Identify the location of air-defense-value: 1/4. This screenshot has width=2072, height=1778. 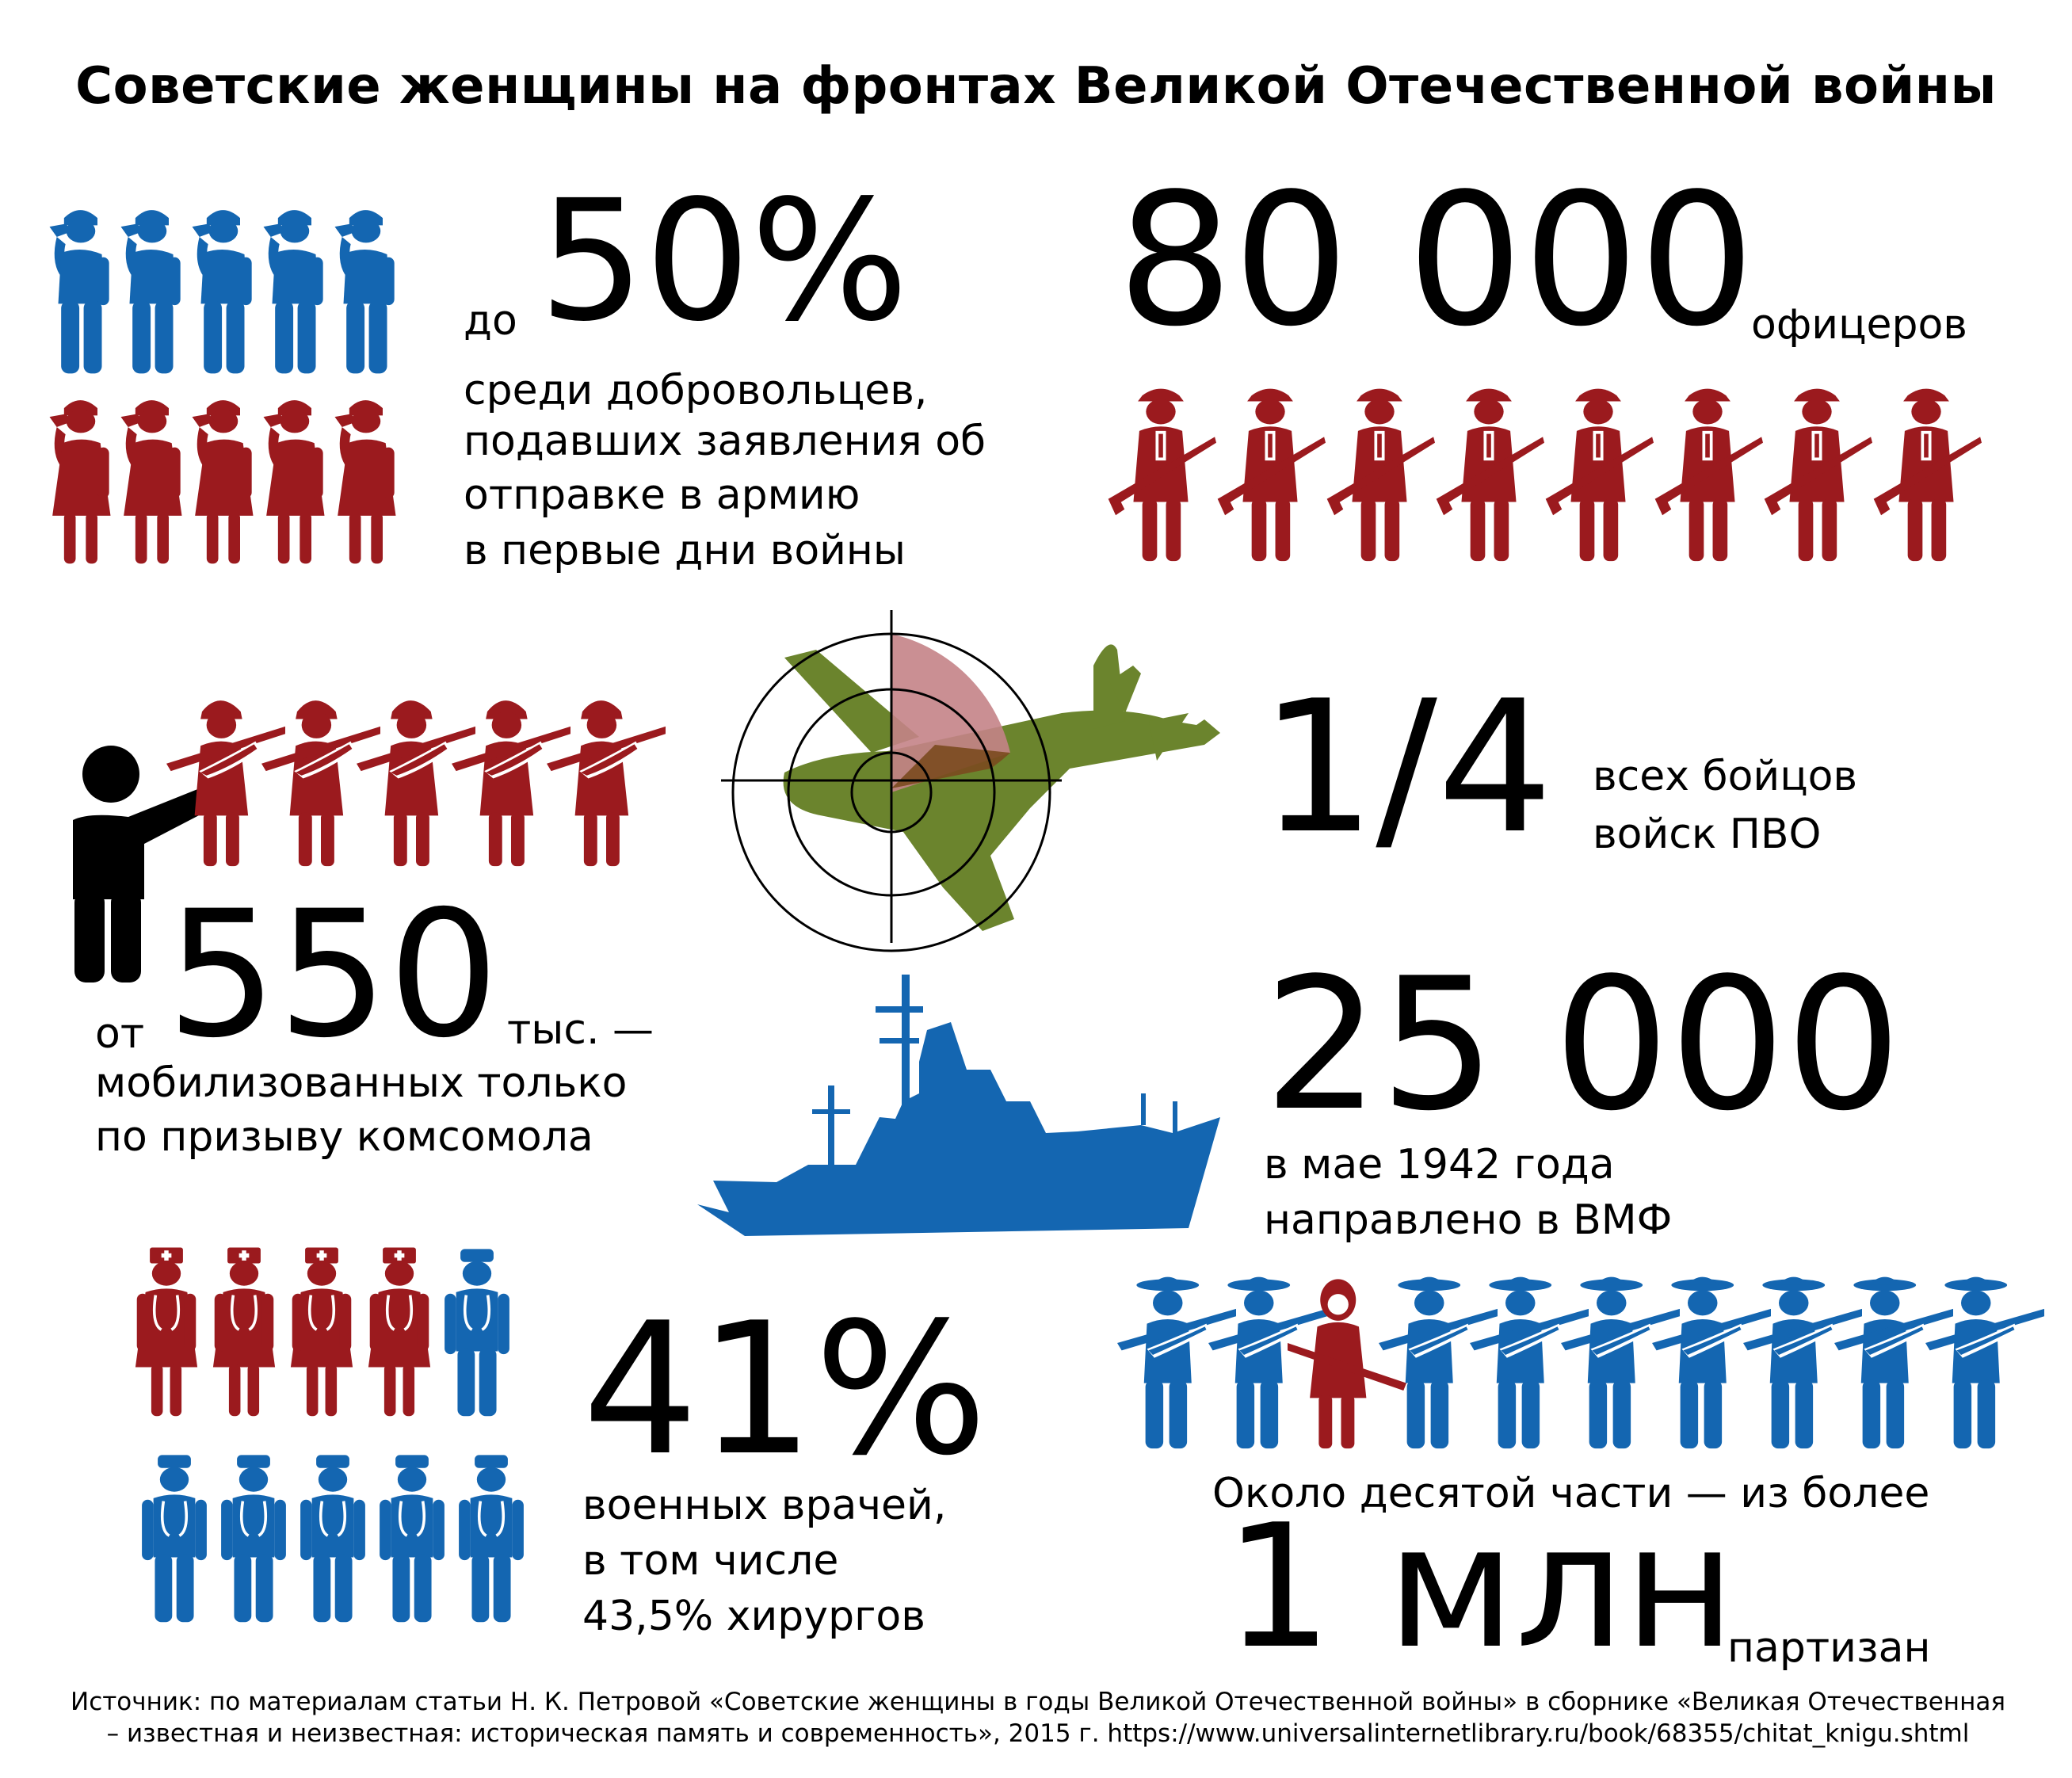
(1407, 768).